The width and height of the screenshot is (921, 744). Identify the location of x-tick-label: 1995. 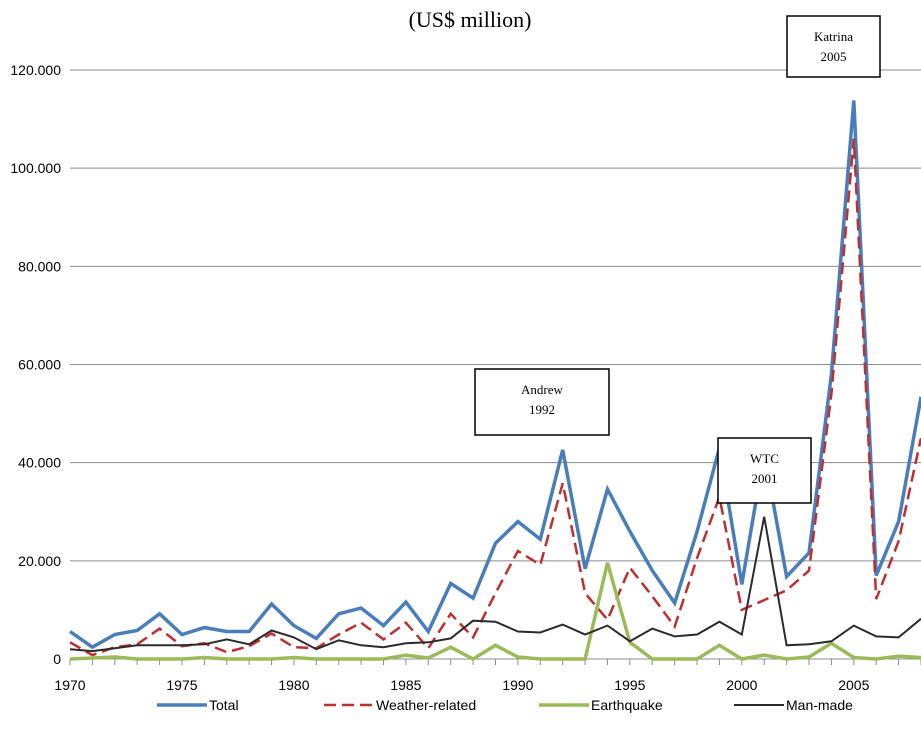
(629, 685).